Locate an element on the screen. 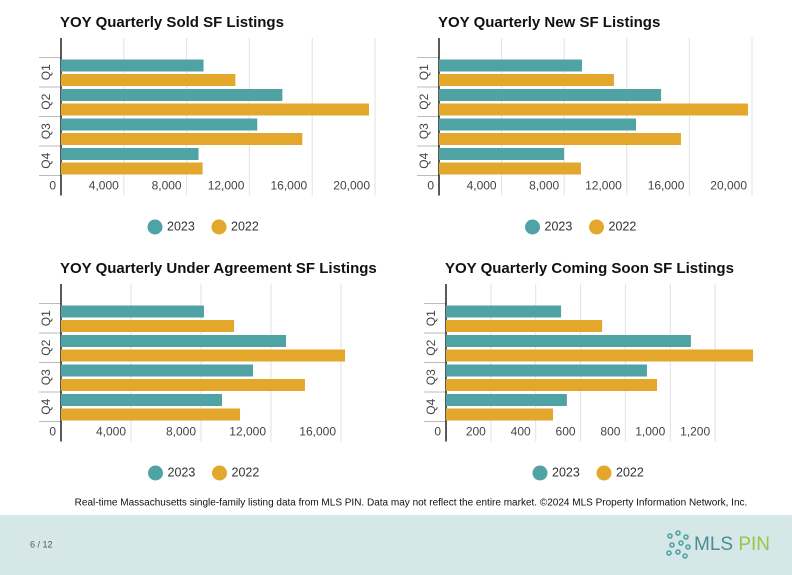 The image size is (792, 575). footer-band is located at coordinates (396, 545).